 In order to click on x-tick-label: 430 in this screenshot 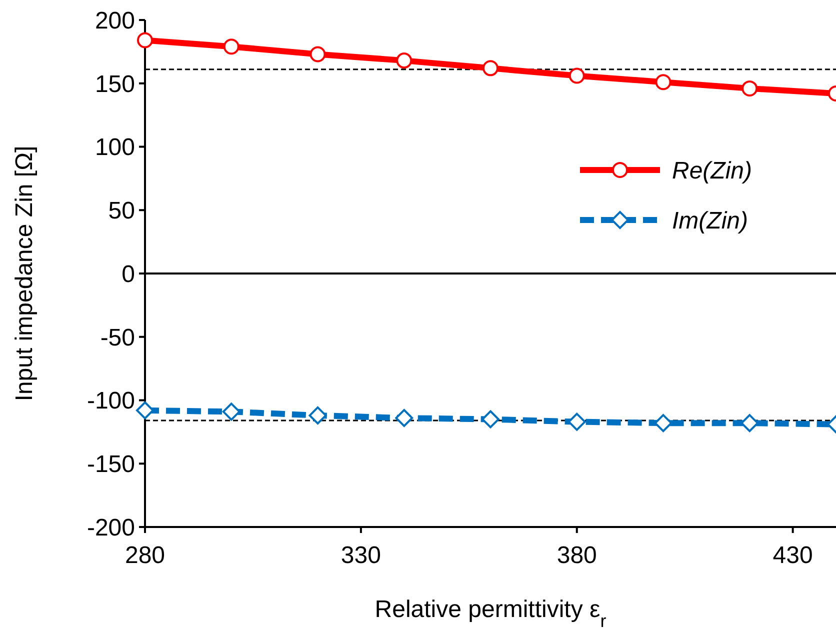, I will do `click(792, 555)`.